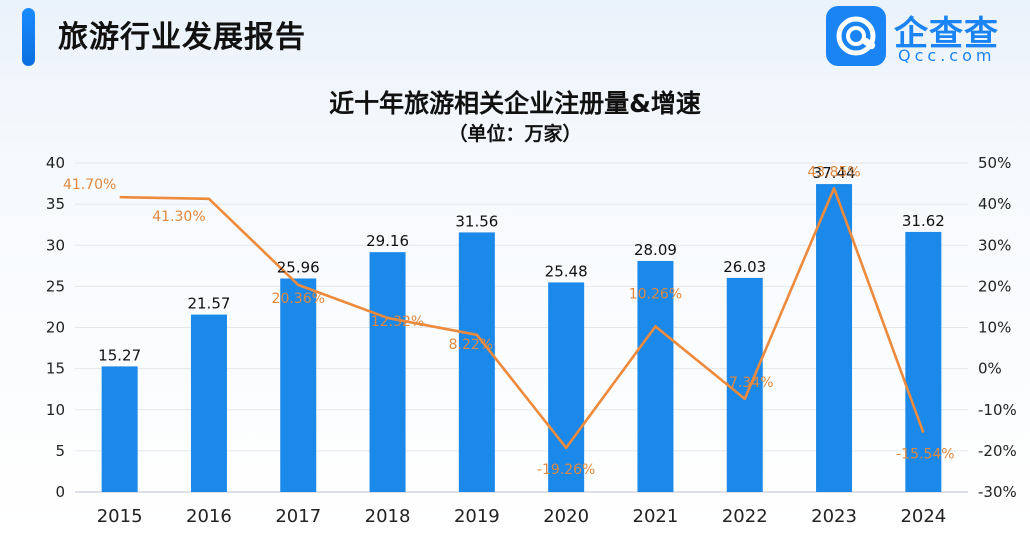 This screenshot has width=1030, height=534. Describe the element at coordinates (298, 267) in the screenshot. I see `bar-value-label: 25.96` at that location.